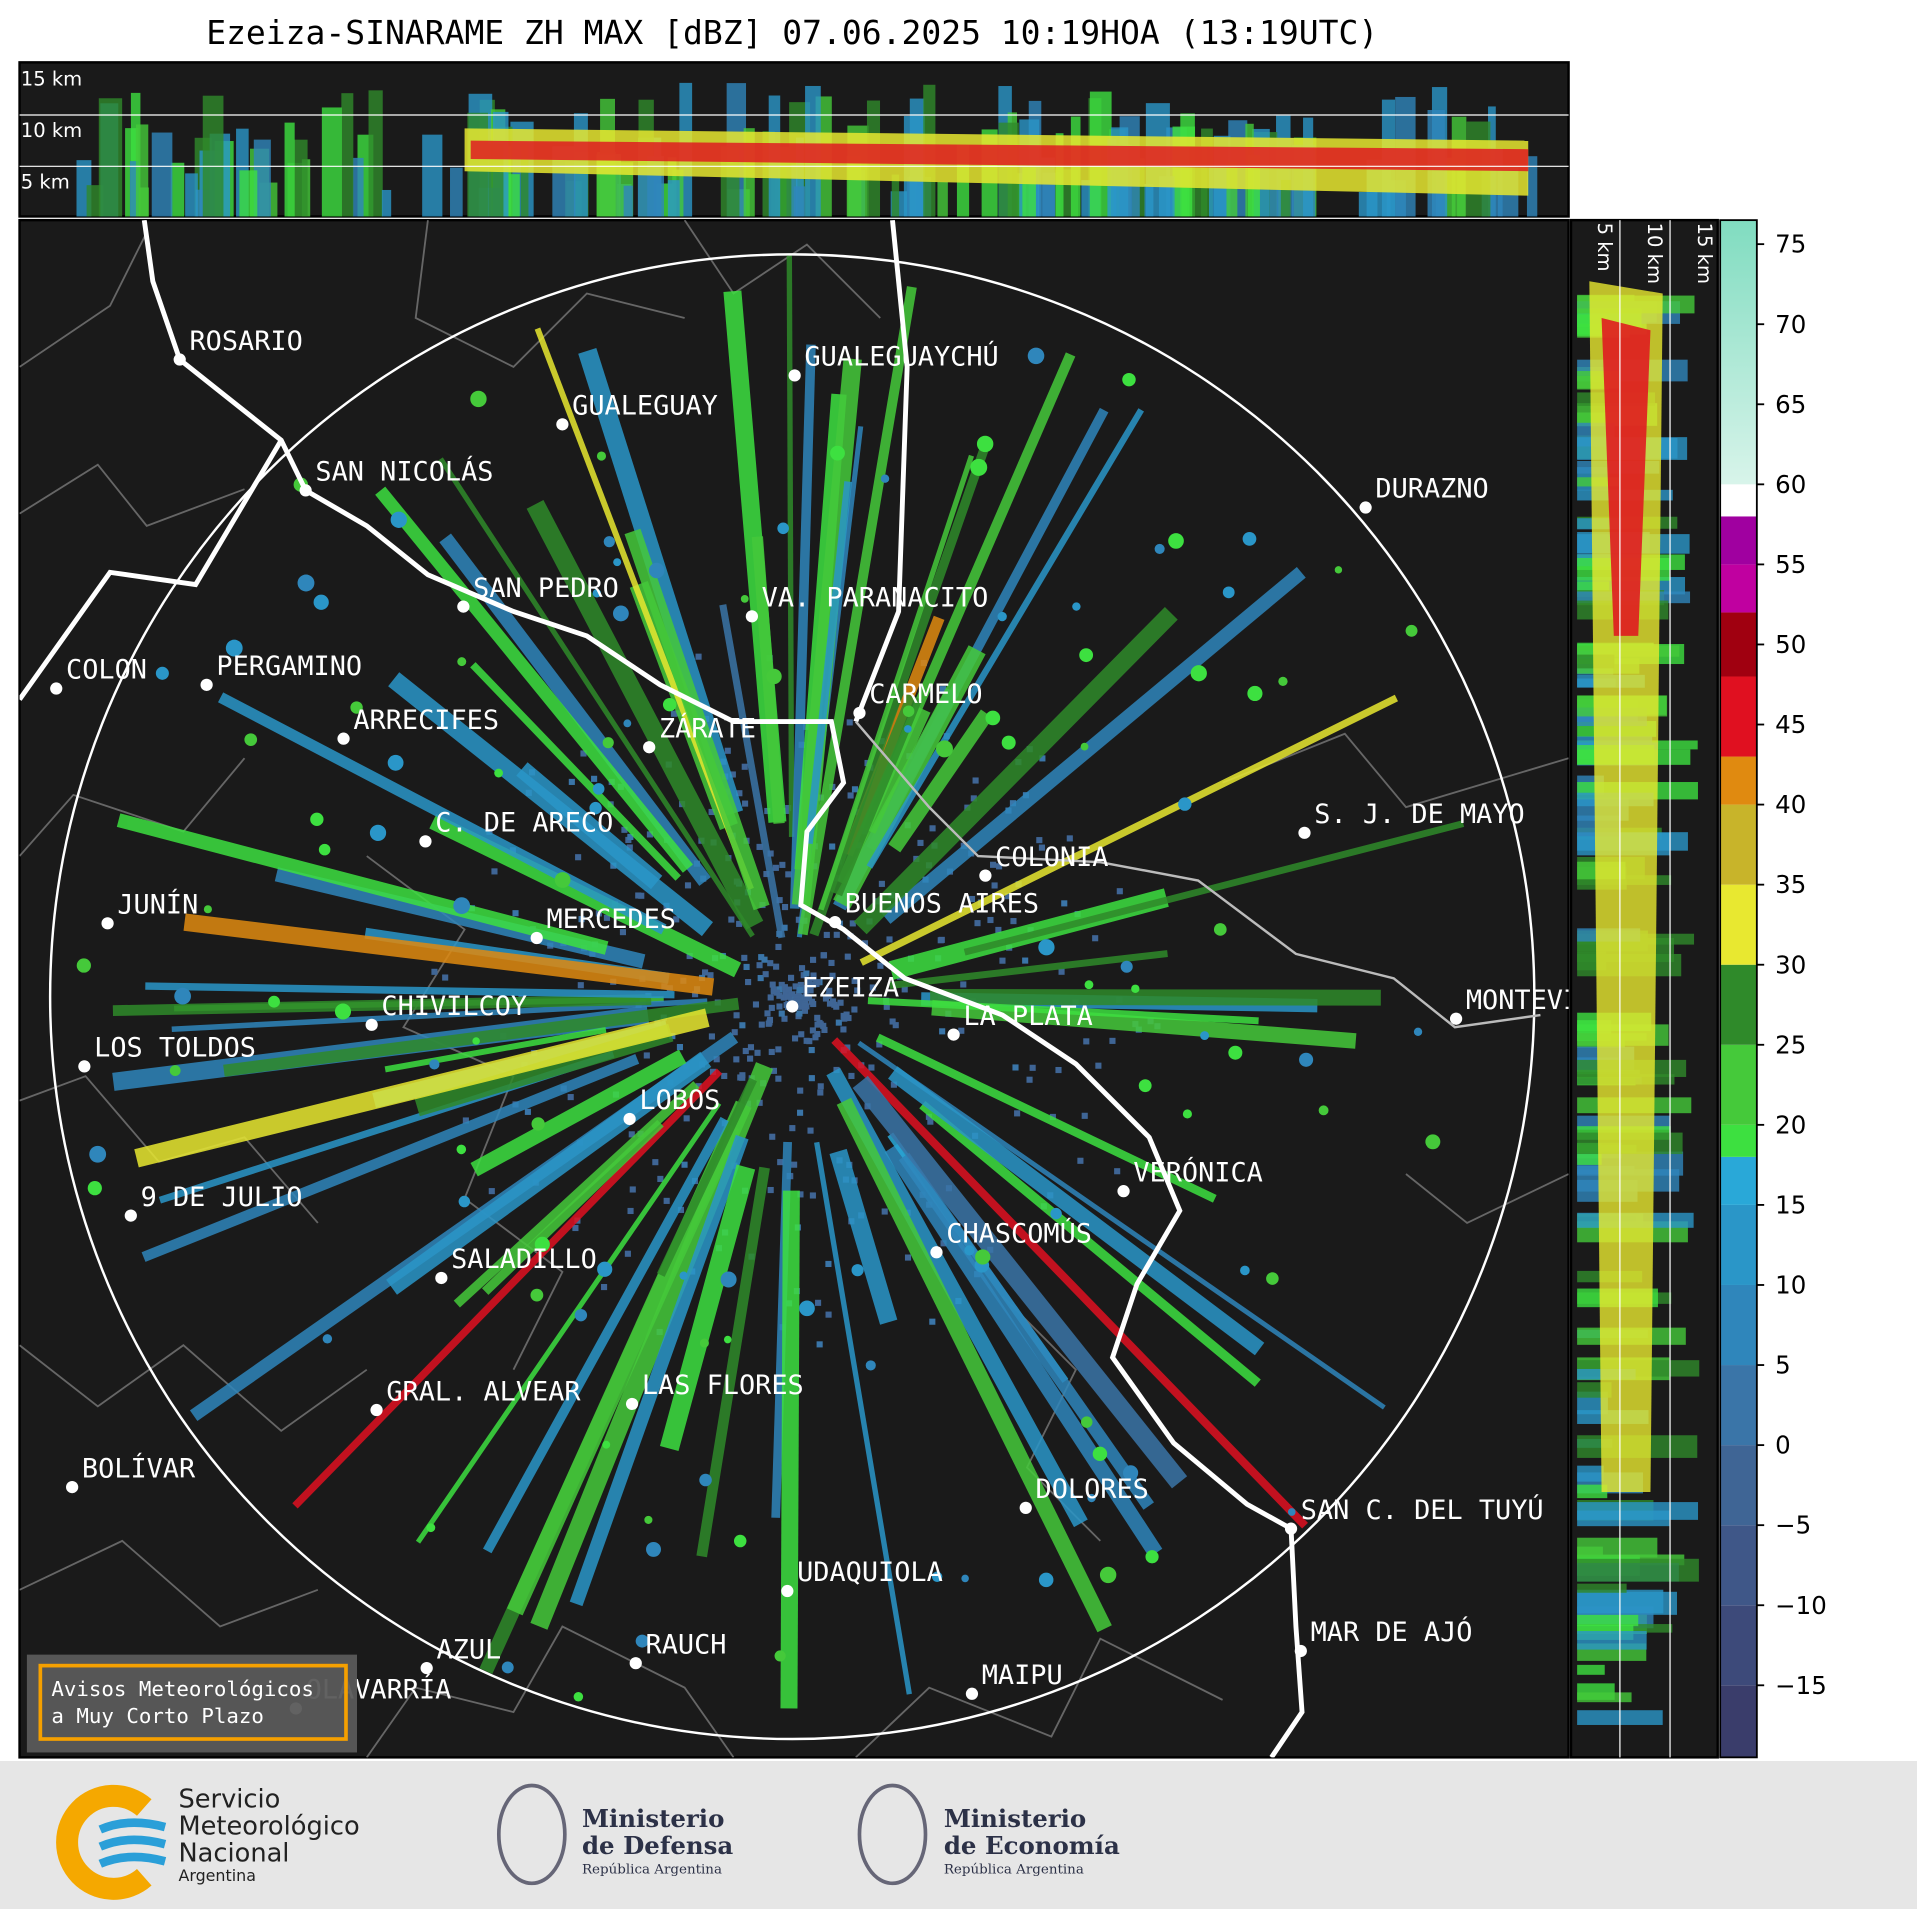  I want to click on place-label: BUENOS AIRES, so click(942, 903).